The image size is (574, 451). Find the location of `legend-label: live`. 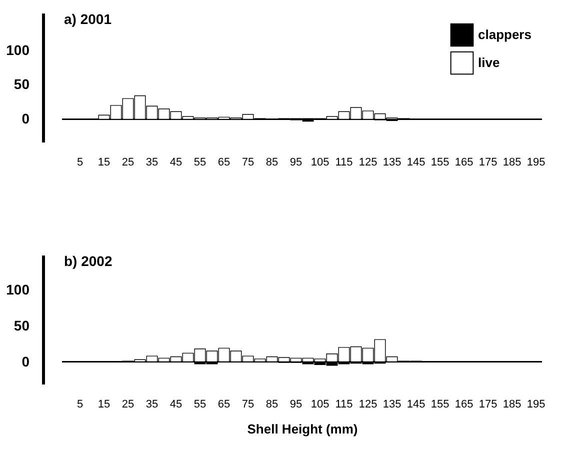

legend-label: live is located at coordinates (489, 62).